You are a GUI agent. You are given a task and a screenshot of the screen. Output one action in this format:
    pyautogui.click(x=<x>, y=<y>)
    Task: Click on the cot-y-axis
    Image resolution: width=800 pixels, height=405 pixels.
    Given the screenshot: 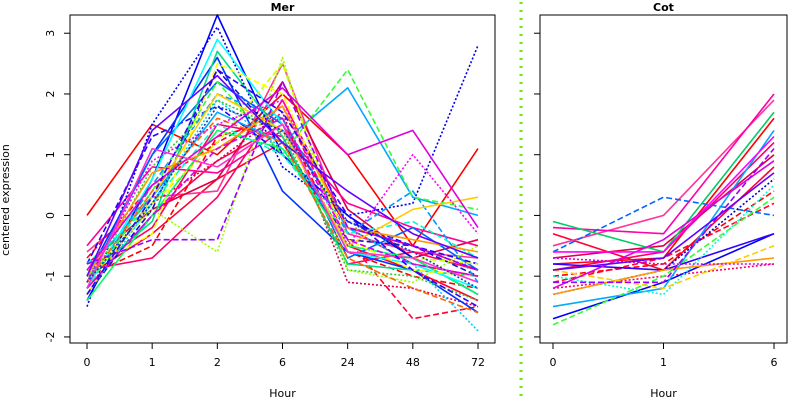 What is the action you would take?
    pyautogui.click(x=537, y=185)
    